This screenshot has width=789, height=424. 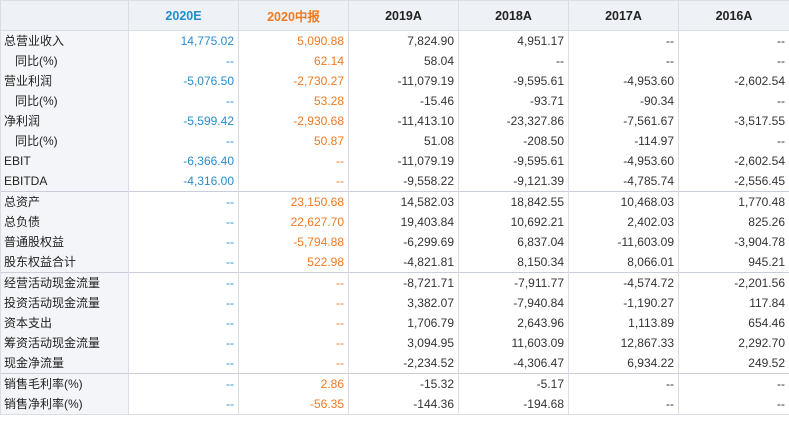 What do you see at coordinates (623, 222) in the screenshot?
I see `table-cell: 2,402.03` at bounding box center [623, 222].